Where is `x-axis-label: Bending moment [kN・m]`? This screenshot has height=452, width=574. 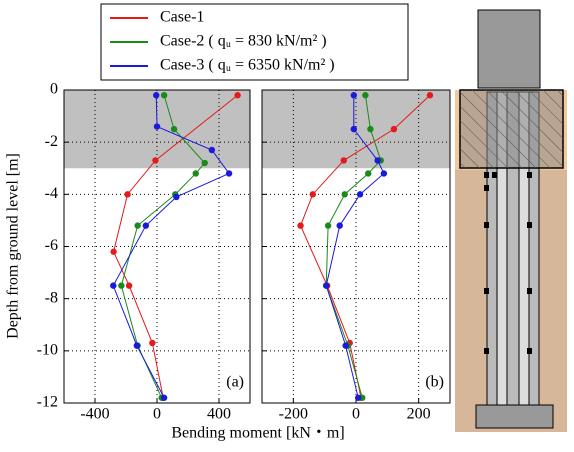 x-axis-label: Bending moment [kN・m] is located at coordinates (257, 433).